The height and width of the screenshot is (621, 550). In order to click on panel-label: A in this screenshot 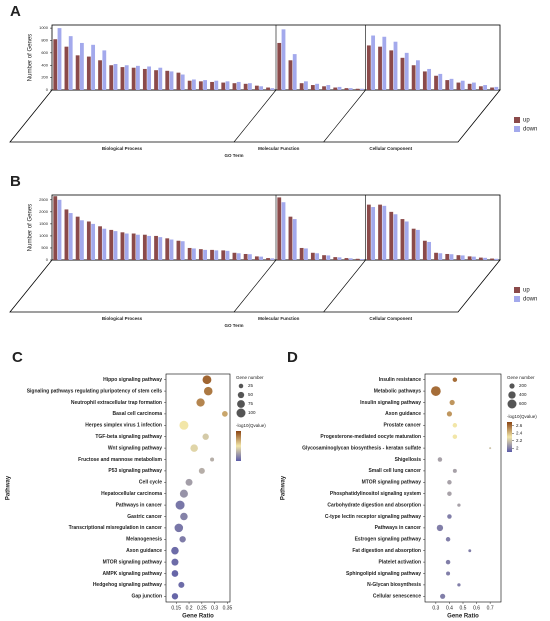, I will do `click(15, 11)`.